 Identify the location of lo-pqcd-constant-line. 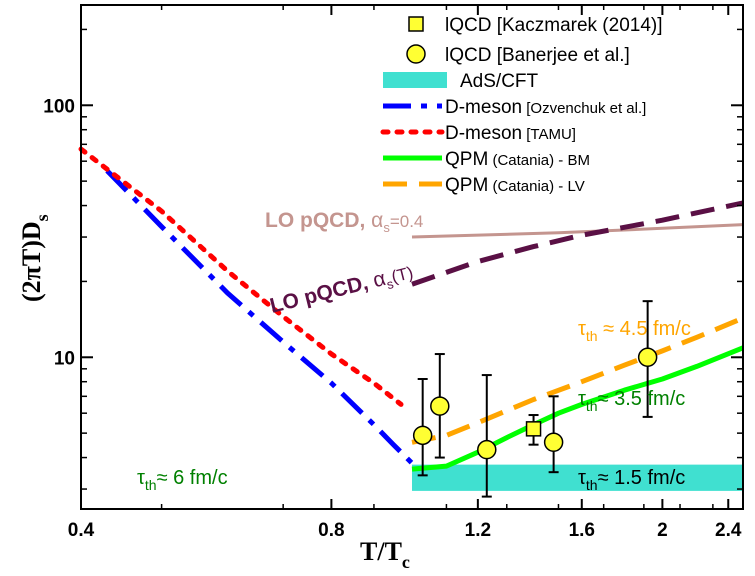
(577, 231).